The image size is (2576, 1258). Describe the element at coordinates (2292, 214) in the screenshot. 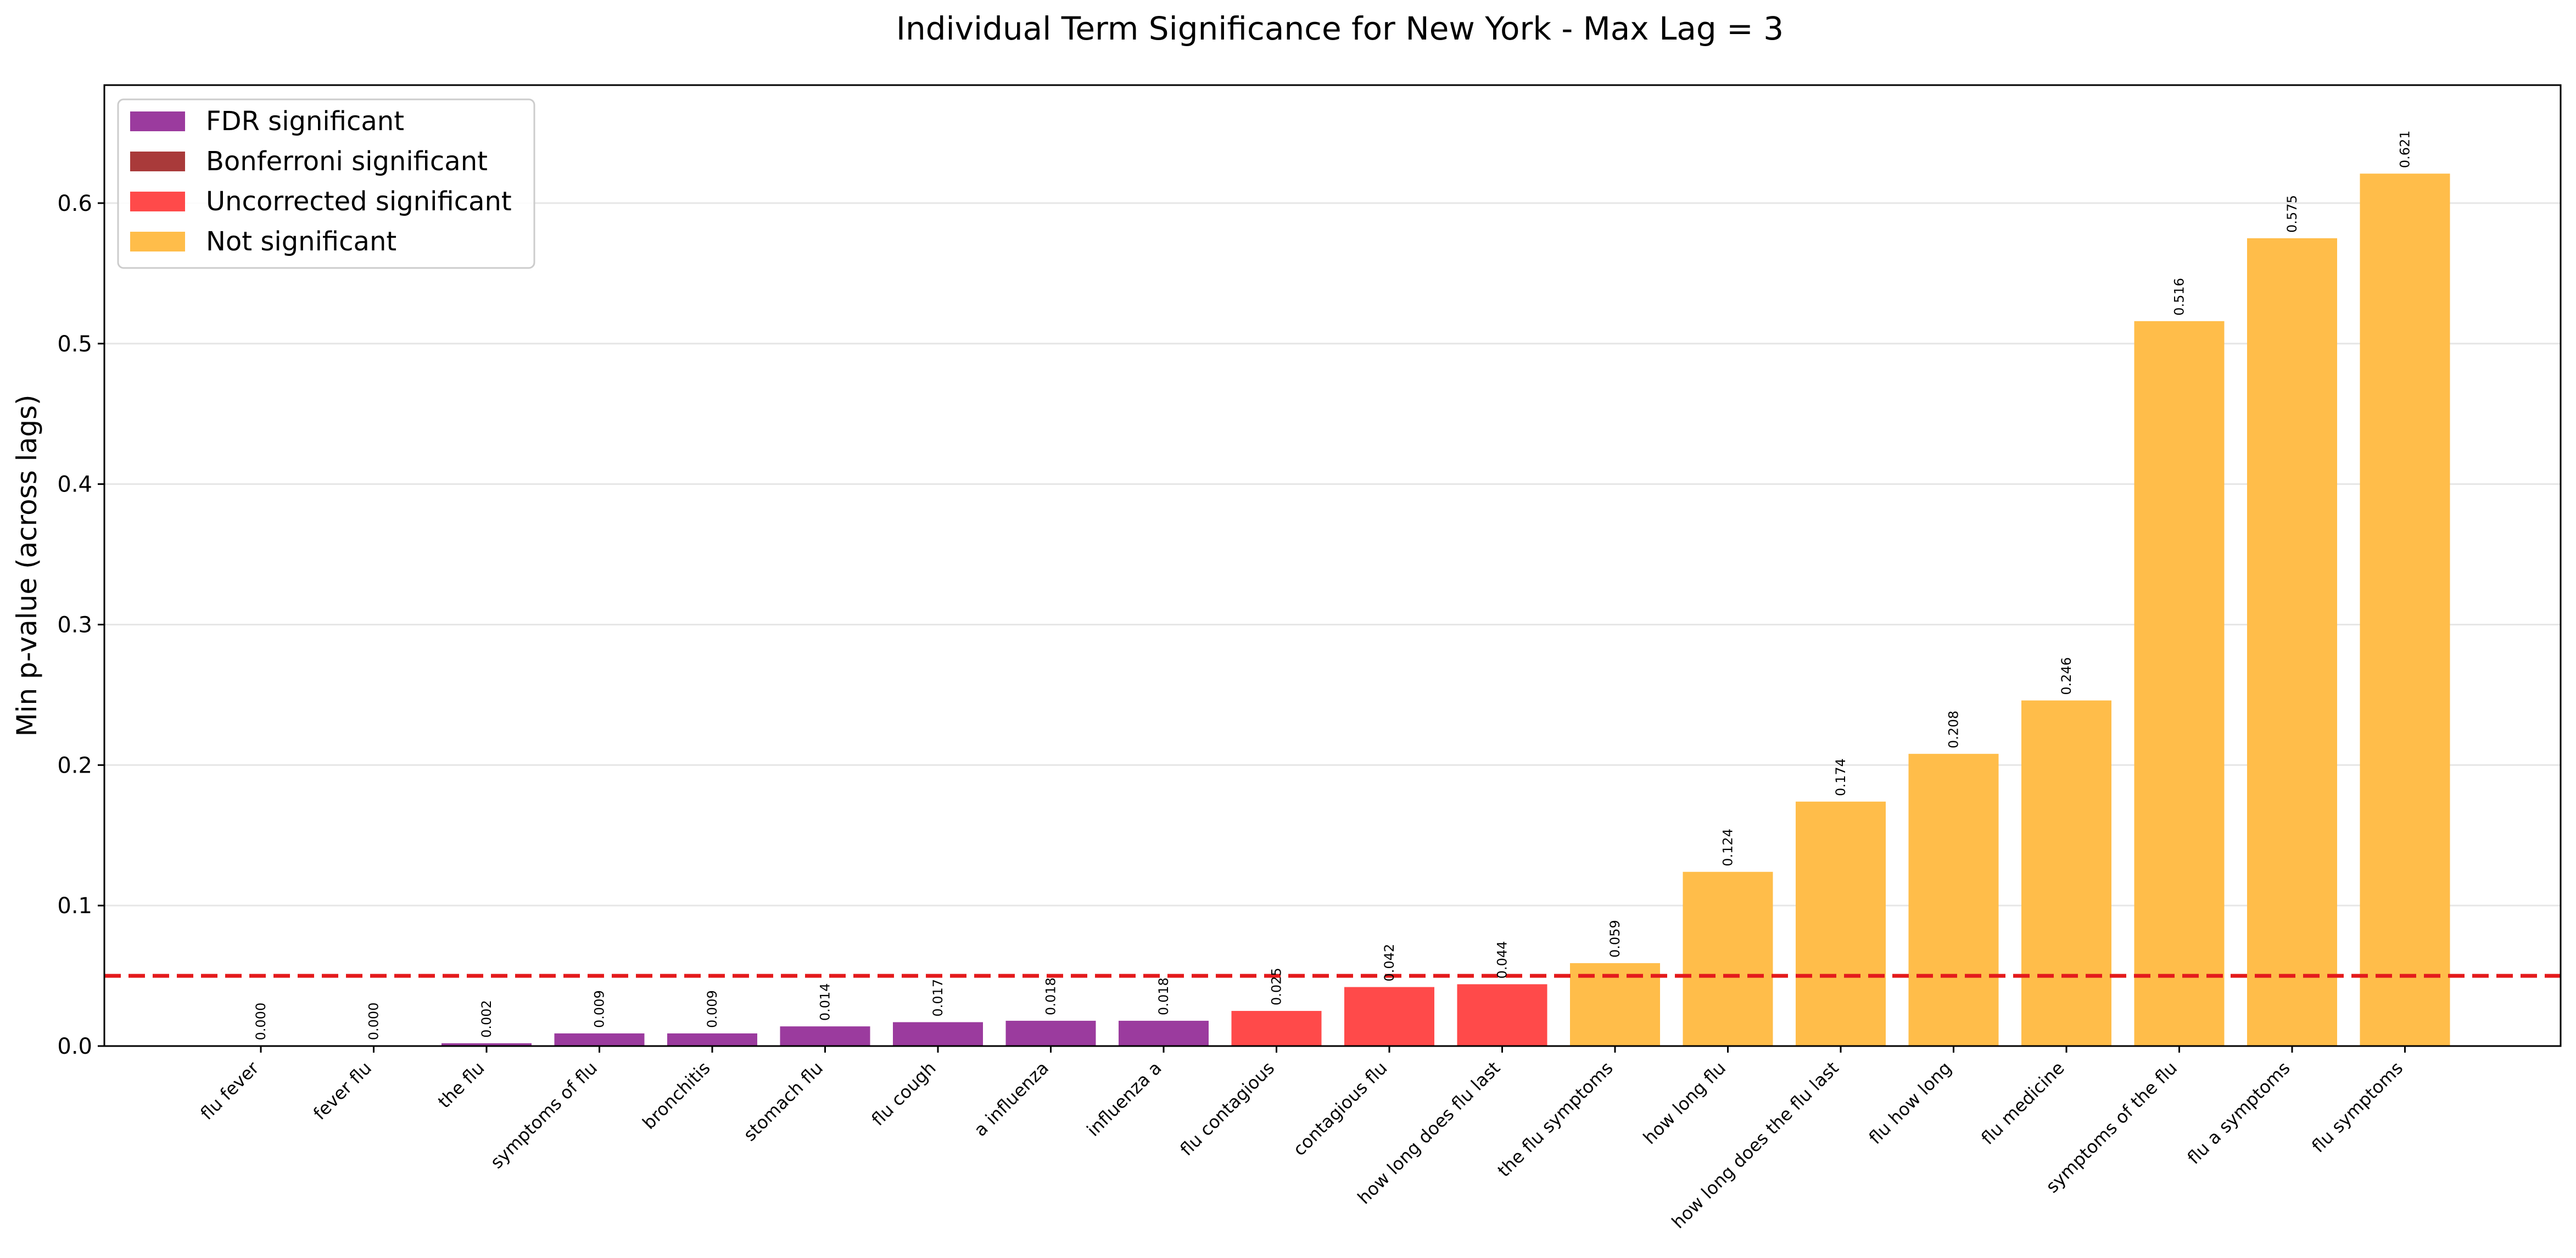

I see `data-label: 0.575` at that location.